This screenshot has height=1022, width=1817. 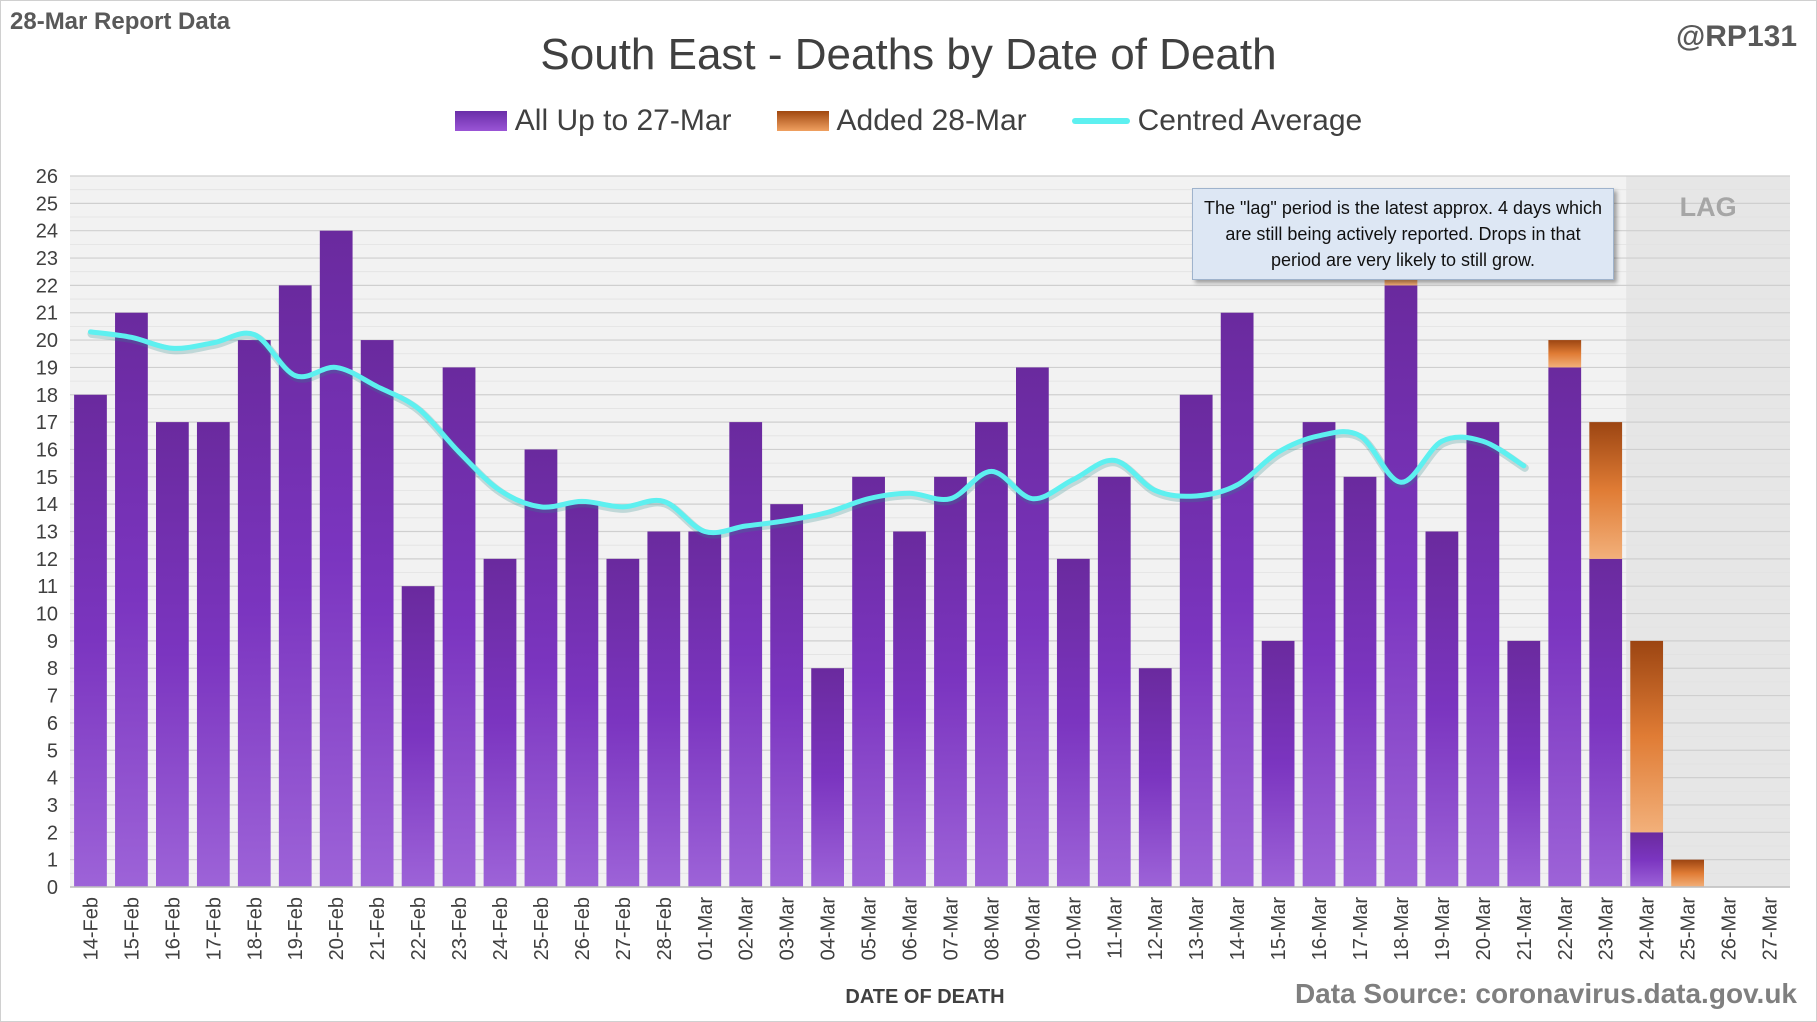 What do you see at coordinates (47, 314) in the screenshot?
I see `y-tick-label: 21` at bounding box center [47, 314].